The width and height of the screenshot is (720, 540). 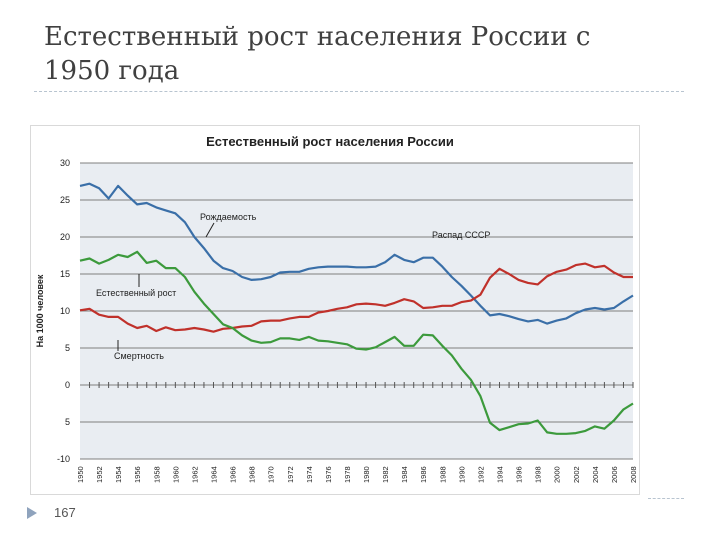 I want to click on x-tick-label: 2004, so click(x=595, y=474).